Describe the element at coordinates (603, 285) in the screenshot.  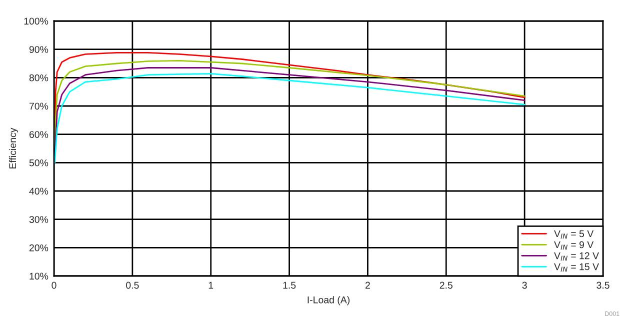
I see `x-tick-label: 3.5` at that location.